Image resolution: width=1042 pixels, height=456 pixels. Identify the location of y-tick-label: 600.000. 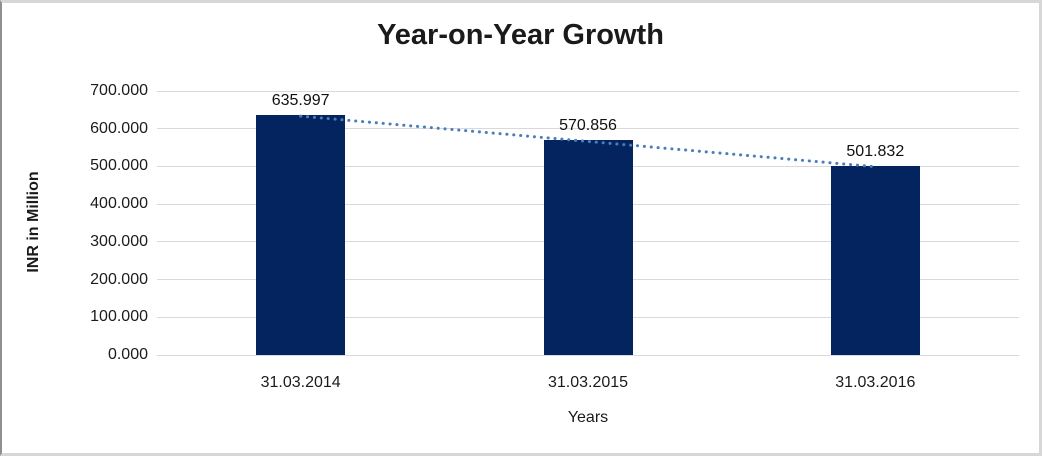
(119, 128).